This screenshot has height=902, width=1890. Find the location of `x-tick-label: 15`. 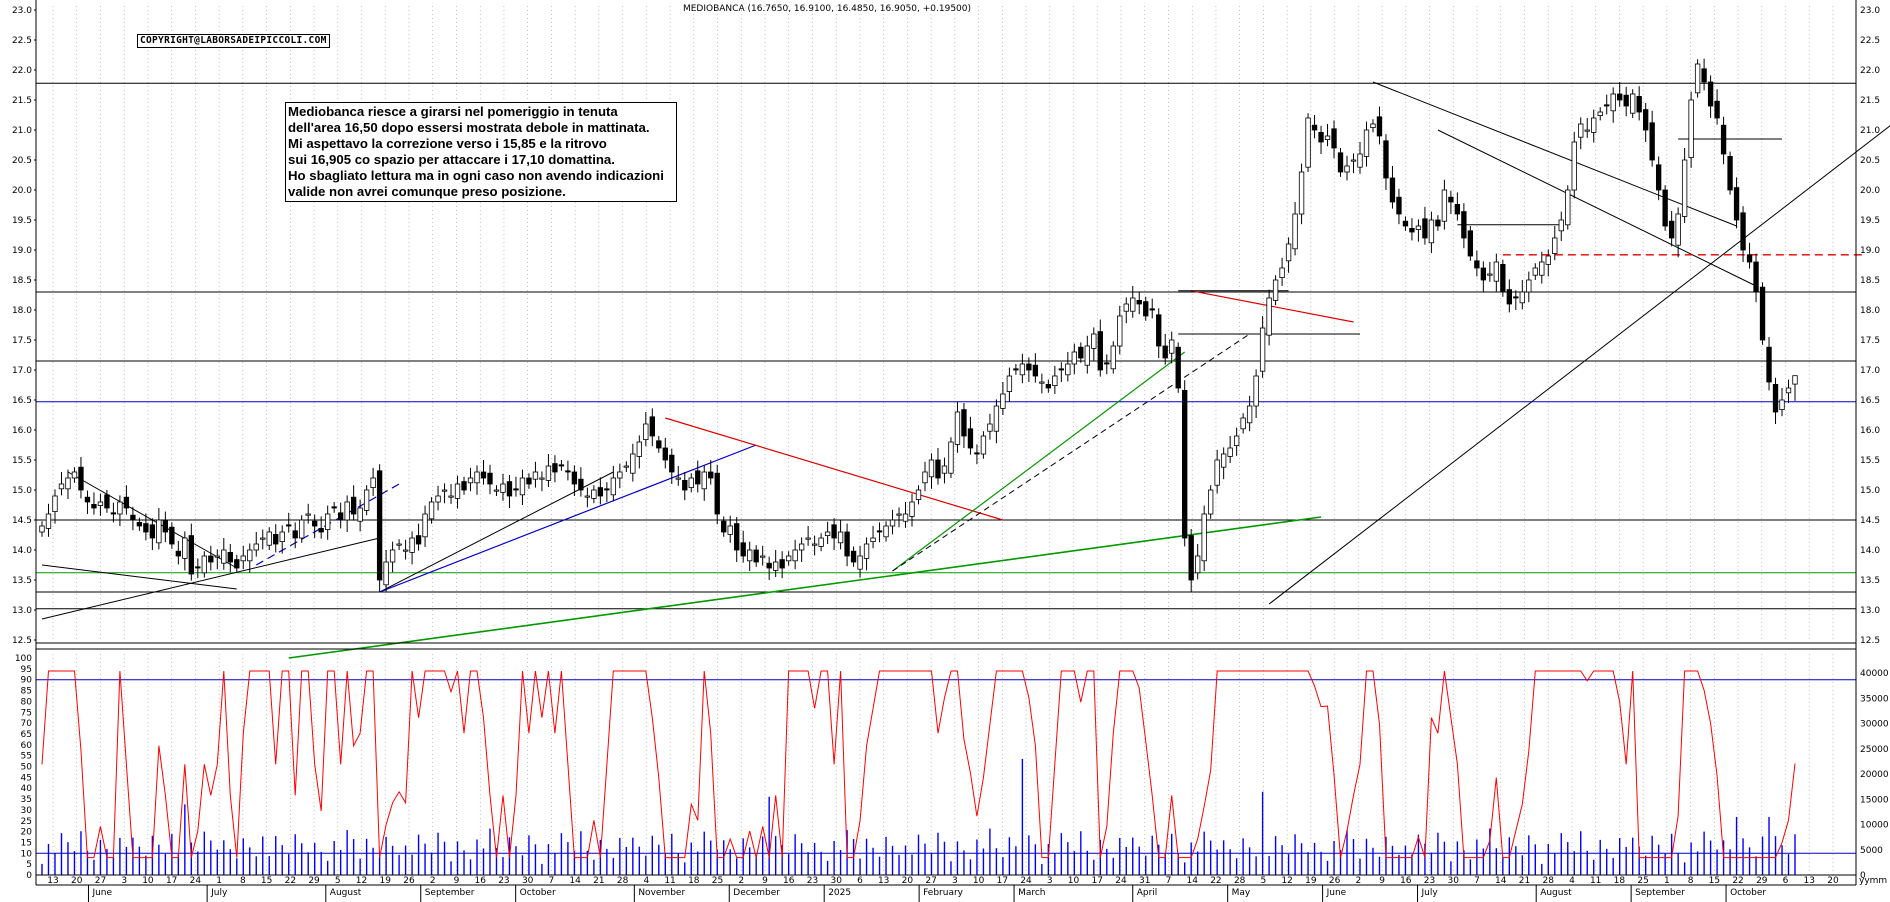

x-tick-label: 15 is located at coordinates (266, 881).